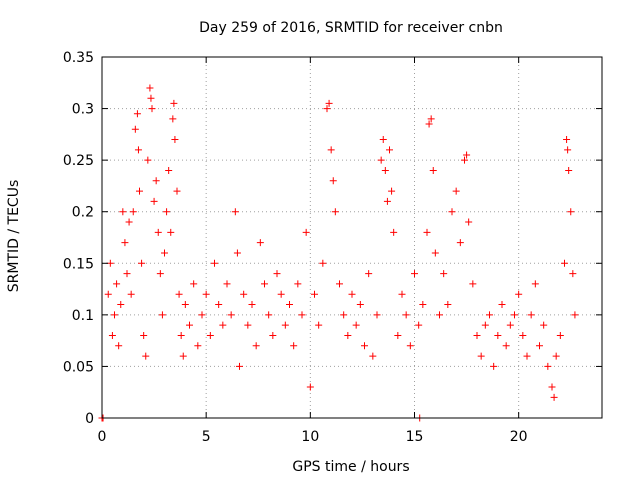  I want to click on y-tick-label: 0.15, so click(78, 264).